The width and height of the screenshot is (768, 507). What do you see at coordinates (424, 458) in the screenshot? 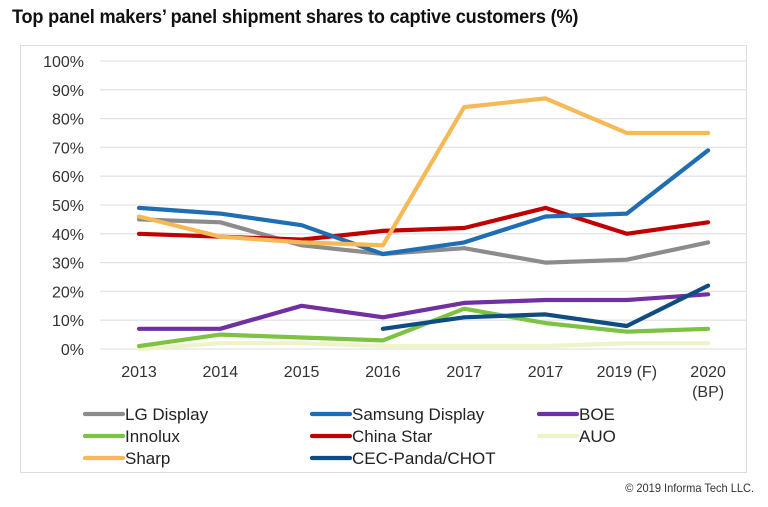
I see `legend-label: CEC-Panda/CHOT` at bounding box center [424, 458].